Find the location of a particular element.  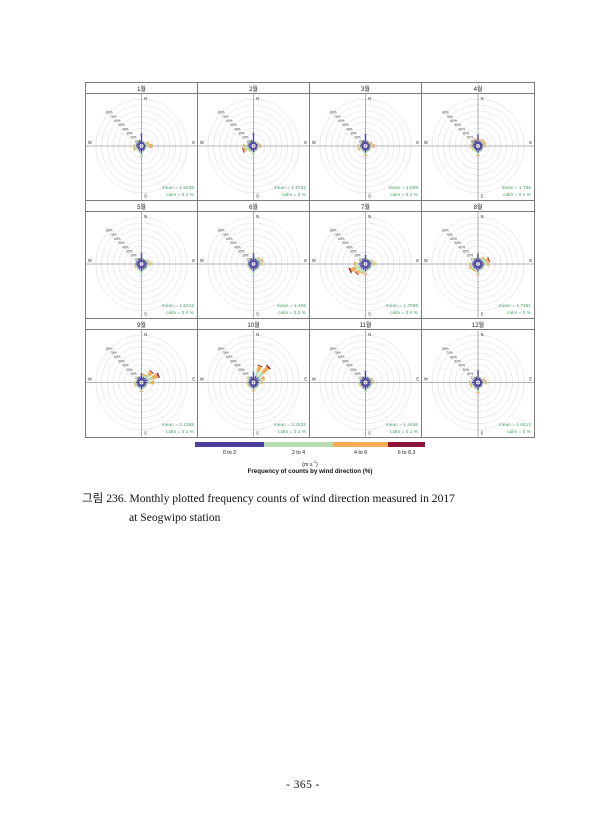

legend-bin-label: 6 to 8.3 is located at coordinates (406, 453).